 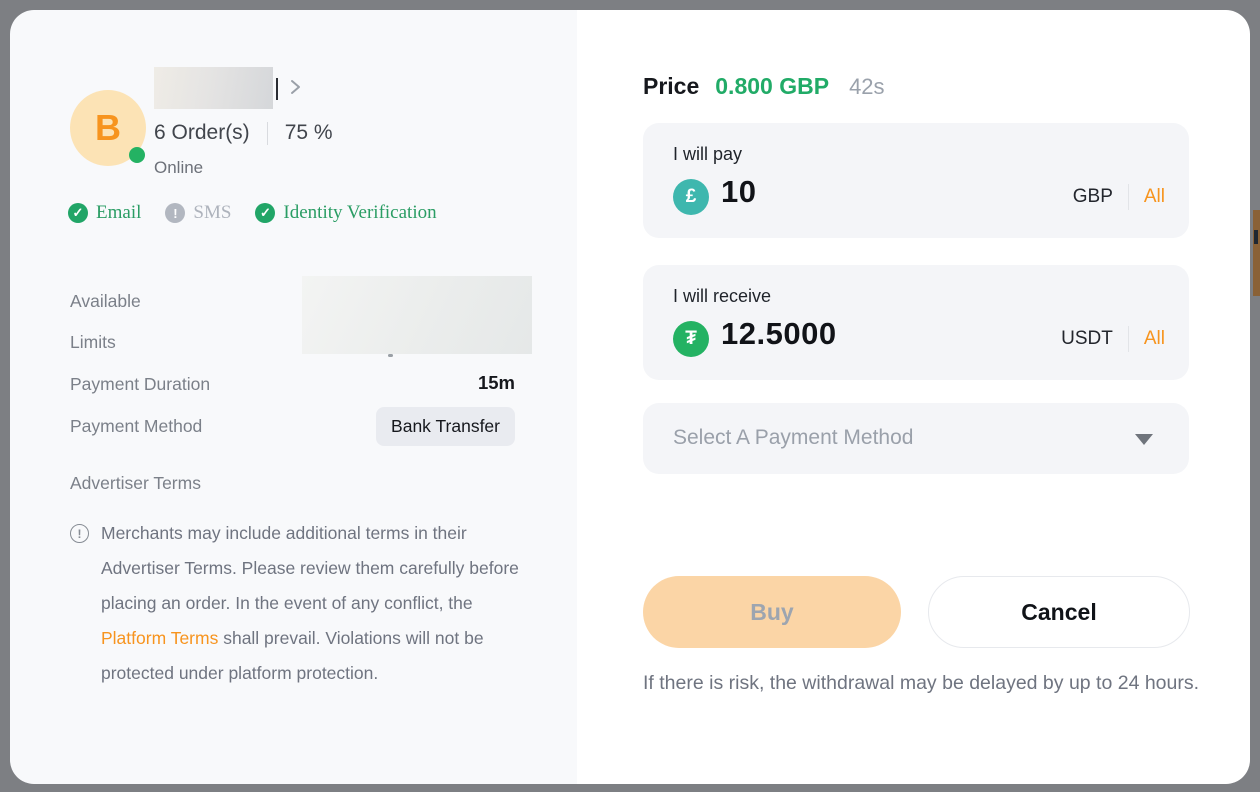 I want to click on chevron-right-icon, so click(x=295, y=87).